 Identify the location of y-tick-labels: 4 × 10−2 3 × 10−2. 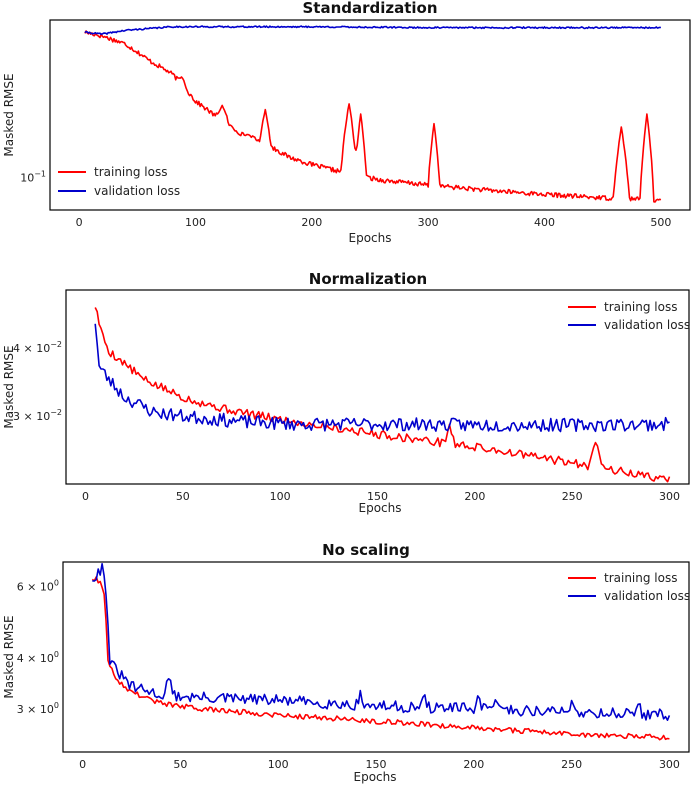
(37, 381).